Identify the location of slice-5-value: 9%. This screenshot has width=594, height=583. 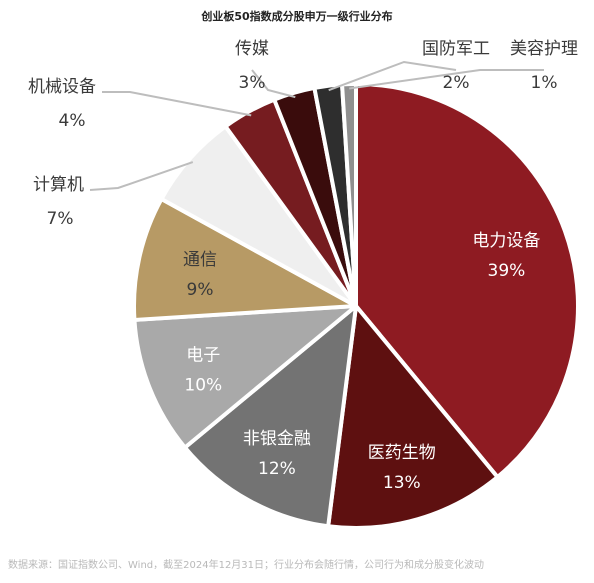
(200, 290).